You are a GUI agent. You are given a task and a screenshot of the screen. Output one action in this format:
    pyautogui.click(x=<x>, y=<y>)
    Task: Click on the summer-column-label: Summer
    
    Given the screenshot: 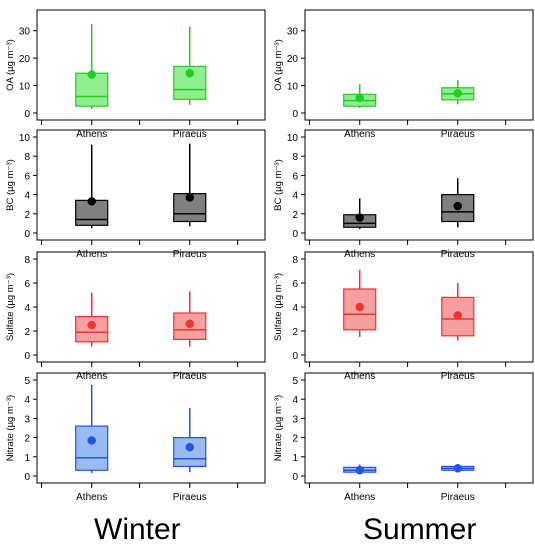 What is the action you would take?
    pyautogui.click(x=420, y=529)
    